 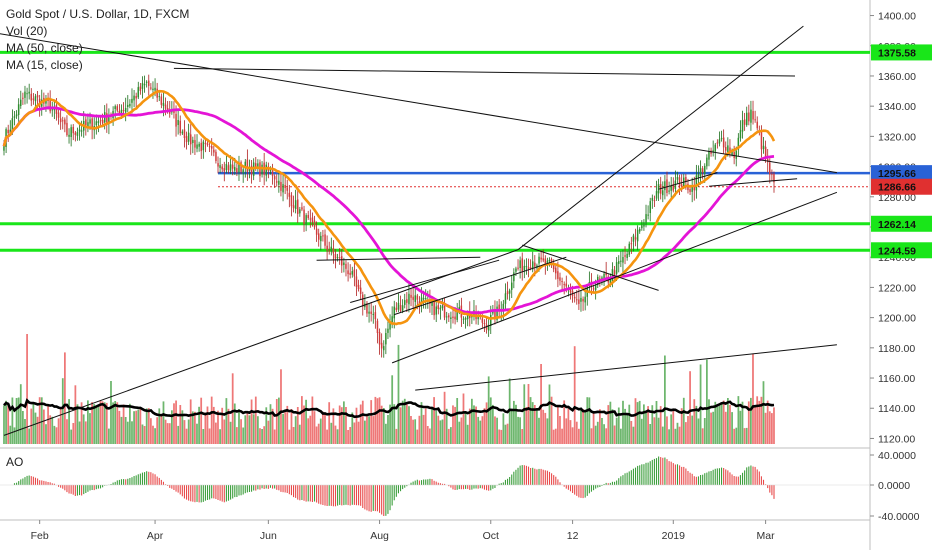 I want to click on price-tag-label: 1286.66, so click(x=897, y=188).